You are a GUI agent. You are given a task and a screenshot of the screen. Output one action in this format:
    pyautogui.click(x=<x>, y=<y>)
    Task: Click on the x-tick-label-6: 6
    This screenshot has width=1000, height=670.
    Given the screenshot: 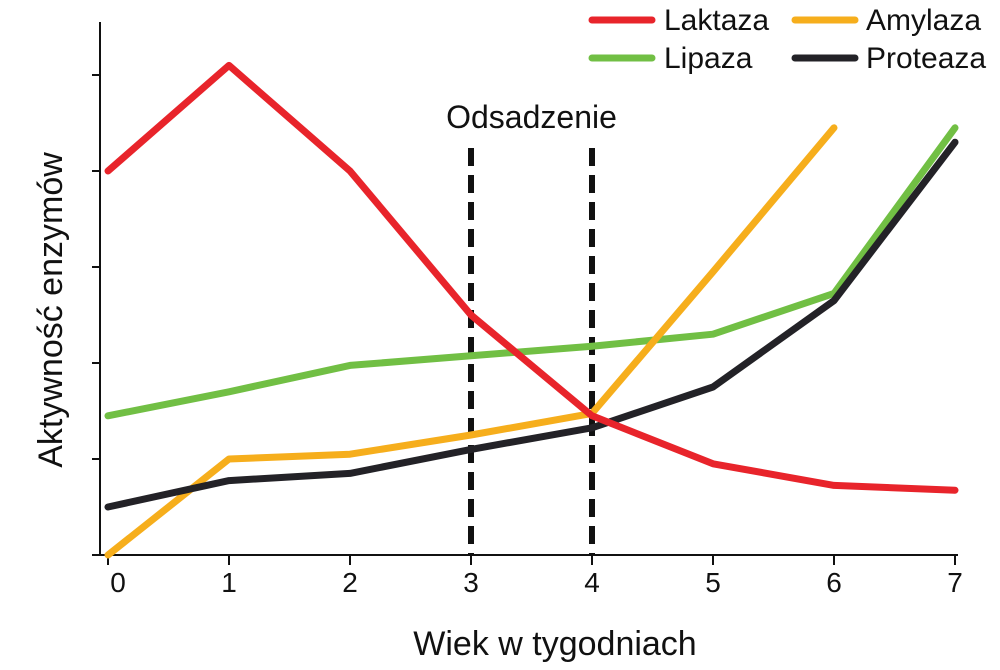 What is the action you would take?
    pyautogui.click(x=834, y=582)
    